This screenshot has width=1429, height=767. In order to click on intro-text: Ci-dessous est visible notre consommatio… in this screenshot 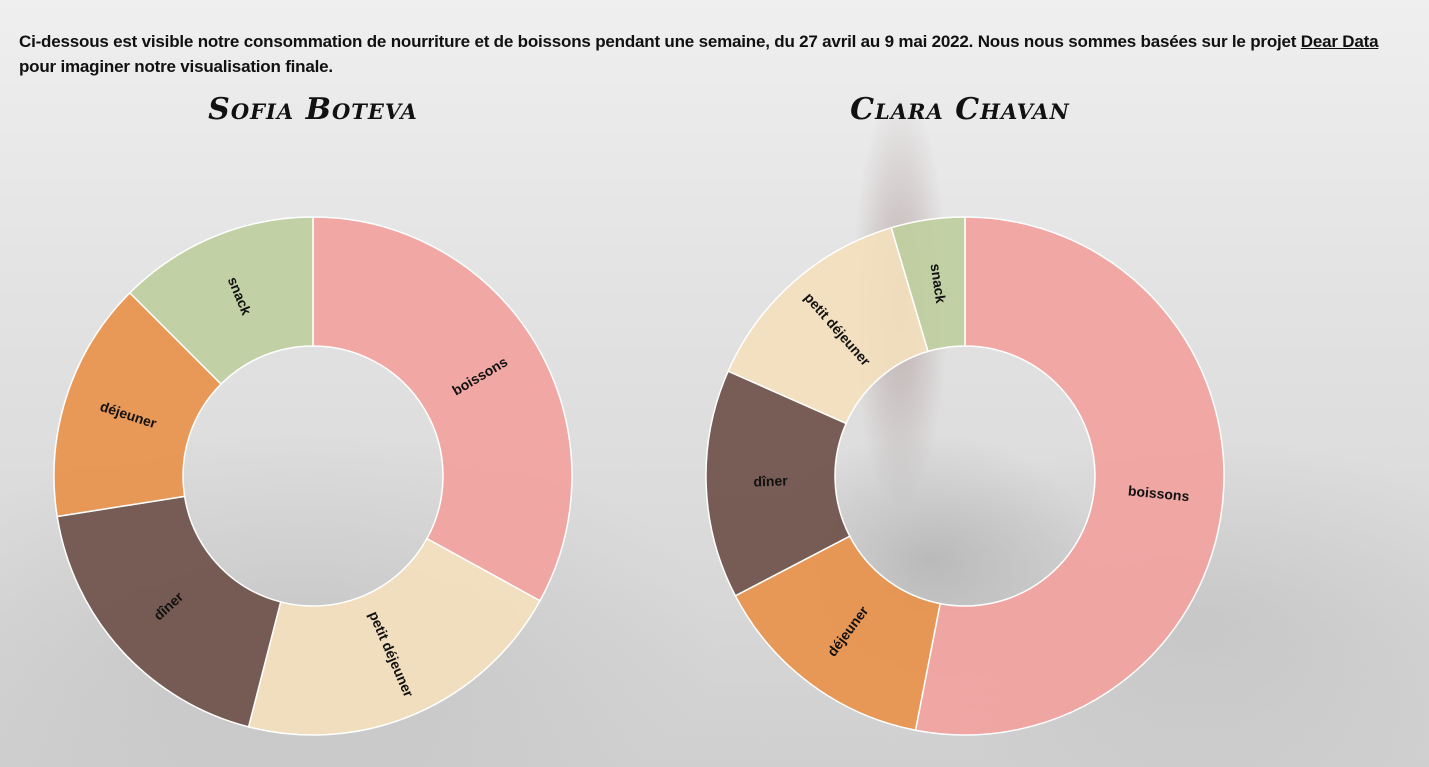, I will do `click(719, 54)`.